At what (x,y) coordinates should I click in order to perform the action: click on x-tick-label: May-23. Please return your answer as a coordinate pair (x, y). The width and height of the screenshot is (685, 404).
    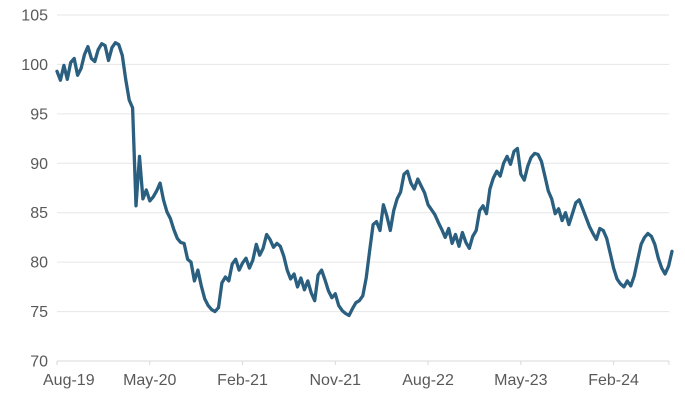
    Looking at the image, I should click on (520, 380).